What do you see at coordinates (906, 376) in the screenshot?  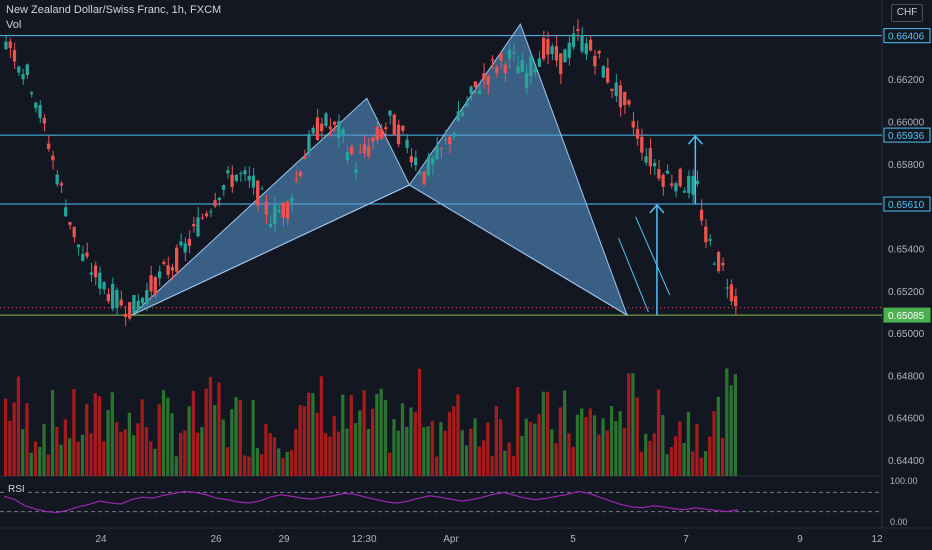 I see `price-tick-label: 0.64800` at bounding box center [906, 376].